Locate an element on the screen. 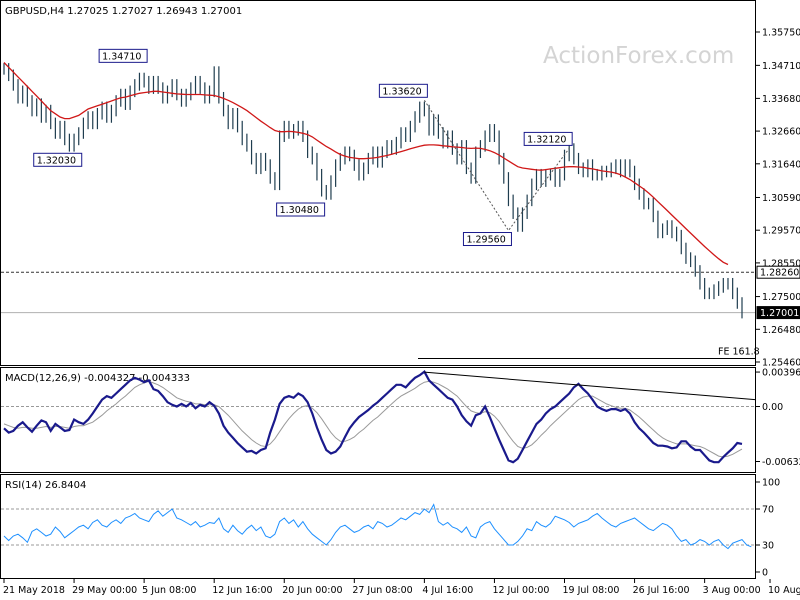 The image size is (800, 600). x-tick-label: 29 May 00:00 is located at coordinates (104, 590).